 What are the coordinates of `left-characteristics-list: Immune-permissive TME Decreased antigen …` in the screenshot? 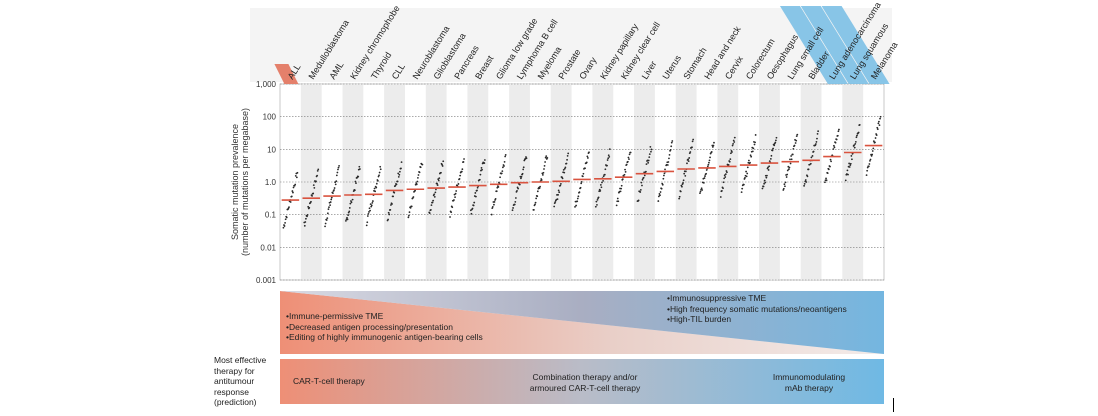 It's located at (384, 327).